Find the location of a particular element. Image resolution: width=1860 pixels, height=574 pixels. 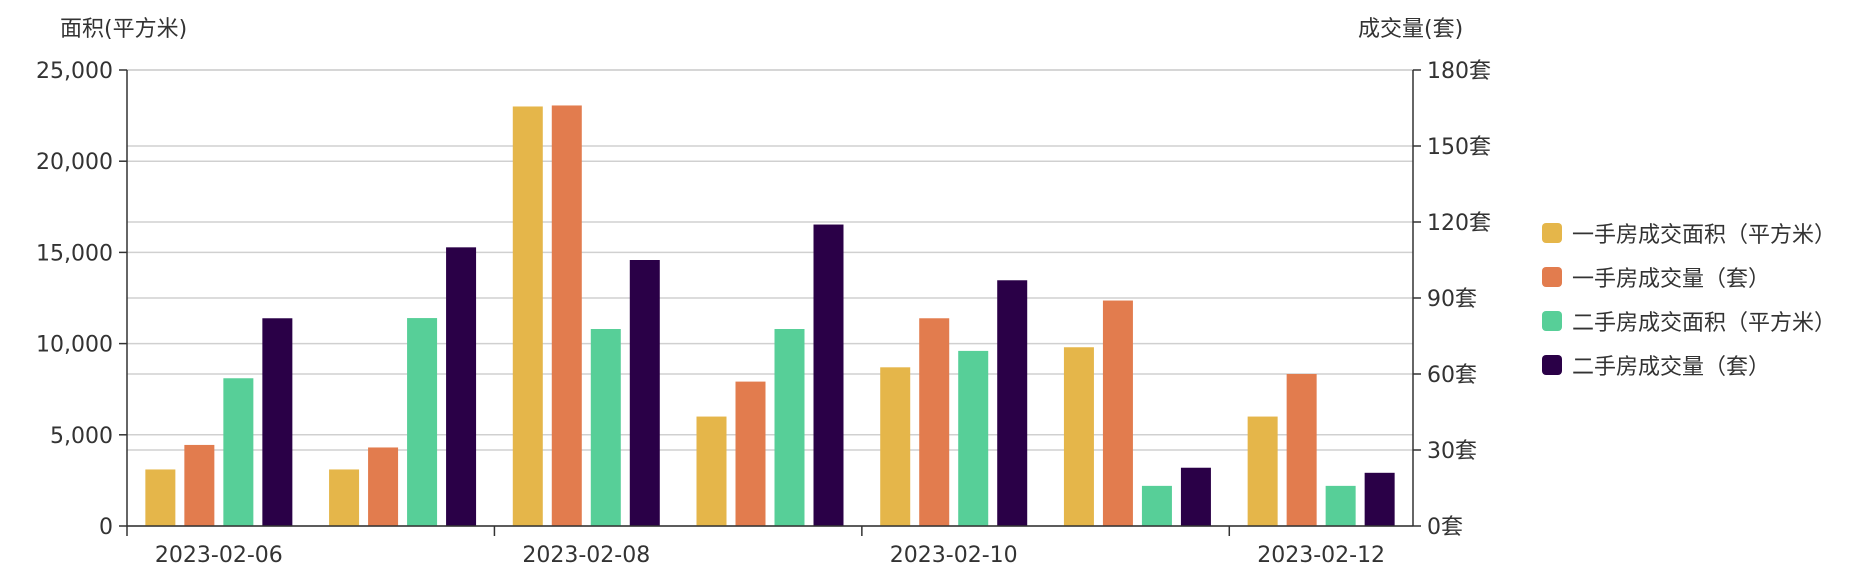

x-tick-label: 2023-02-06 is located at coordinates (219, 555).